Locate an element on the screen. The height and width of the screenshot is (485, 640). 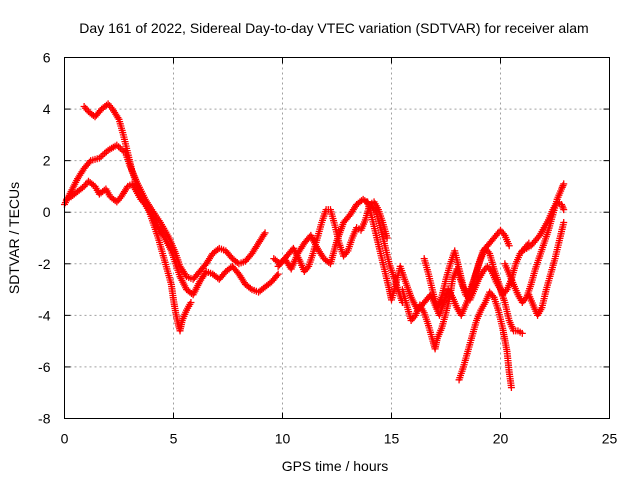
y-tick-label: -2 is located at coordinates (44, 264).